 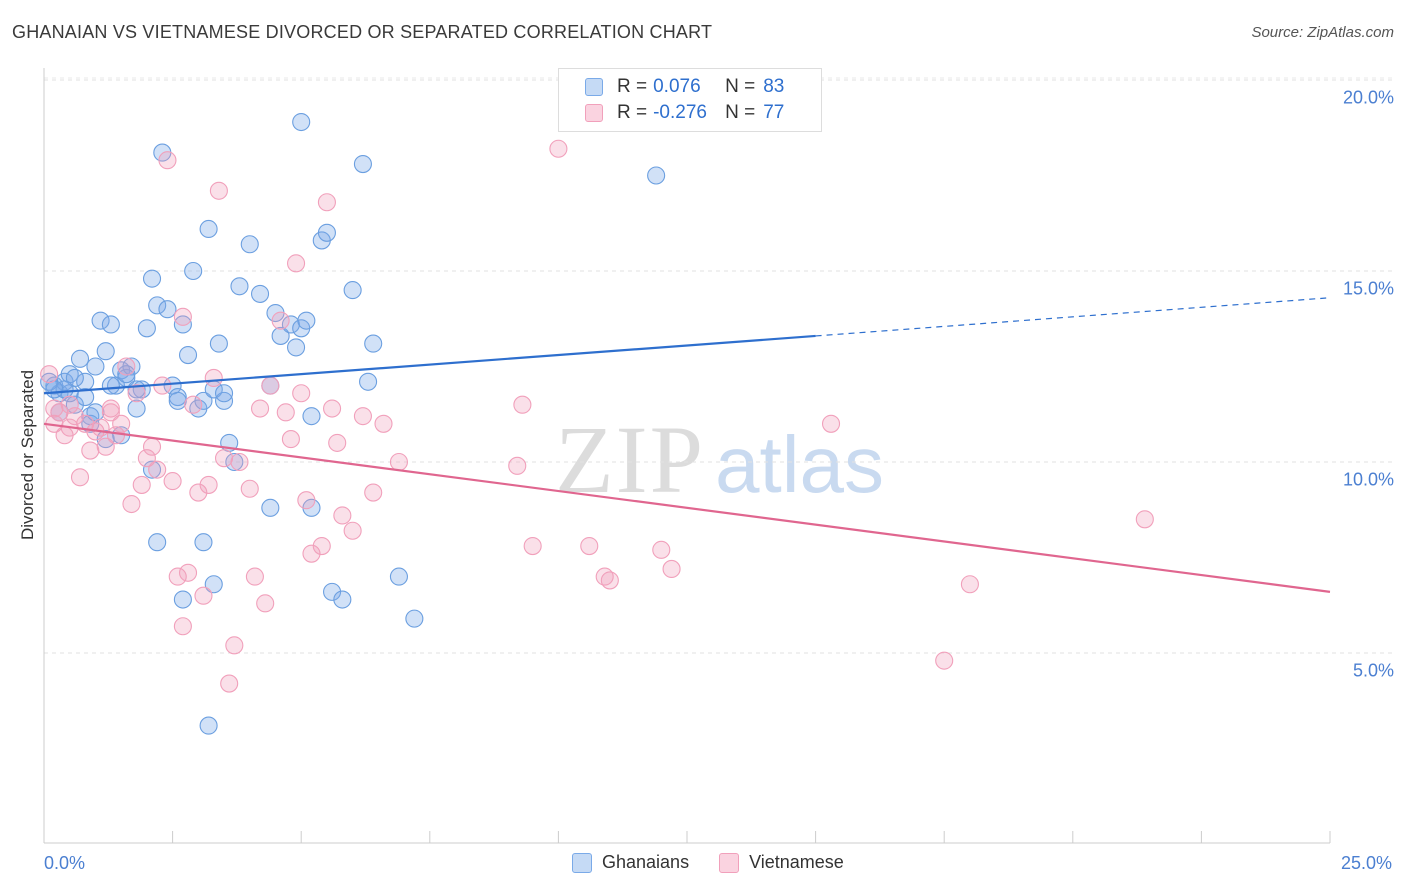 What do you see at coordinates (1368, 479) in the screenshot?
I see `y-tick-label: 10.0%` at bounding box center [1368, 479].